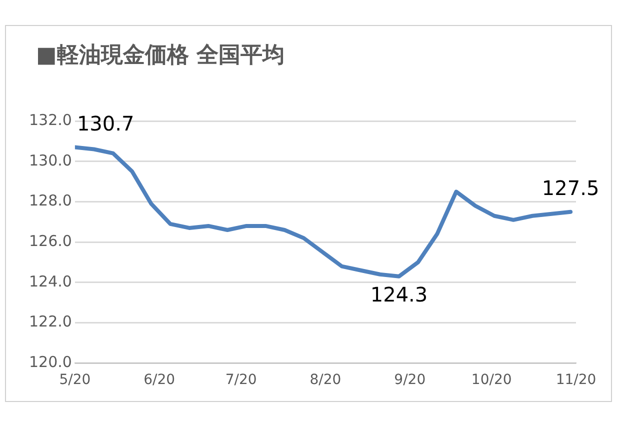 Image resolution: width=620 pixels, height=426 pixels. What do you see at coordinates (105, 123) in the screenshot?
I see `annotation: 130.7` at bounding box center [105, 123].